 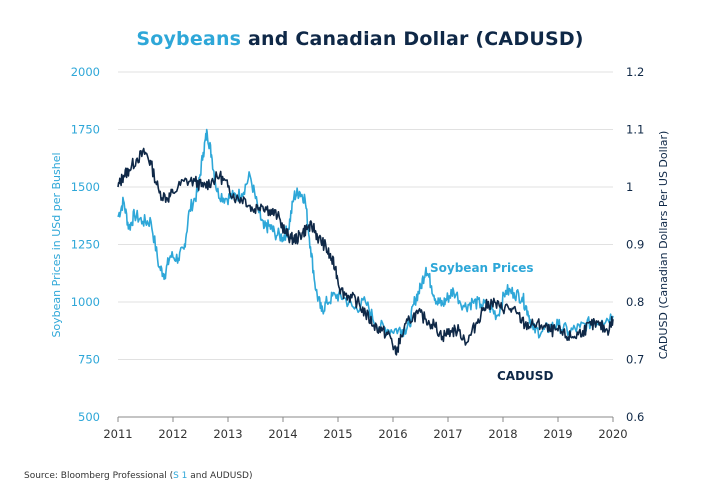 I want to click on chart-title-rest: and Canadian Dollar (CADUSD), so click(x=412, y=39).